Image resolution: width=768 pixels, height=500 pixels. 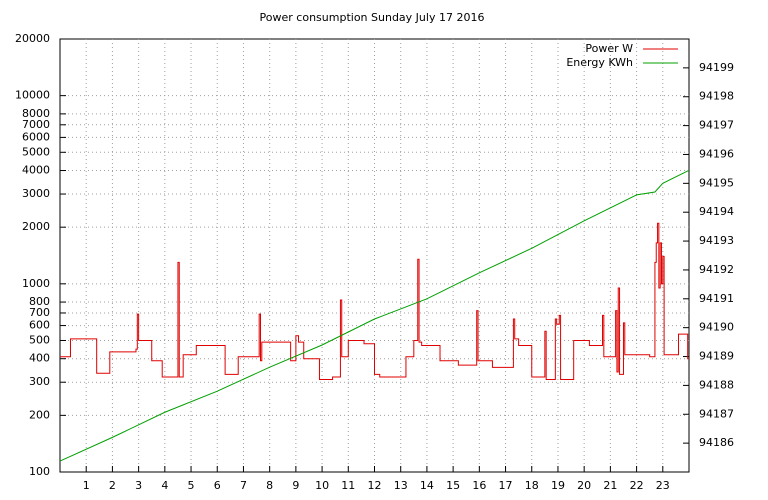 I want to click on y2-tick-label: 94198, so click(x=716, y=96).